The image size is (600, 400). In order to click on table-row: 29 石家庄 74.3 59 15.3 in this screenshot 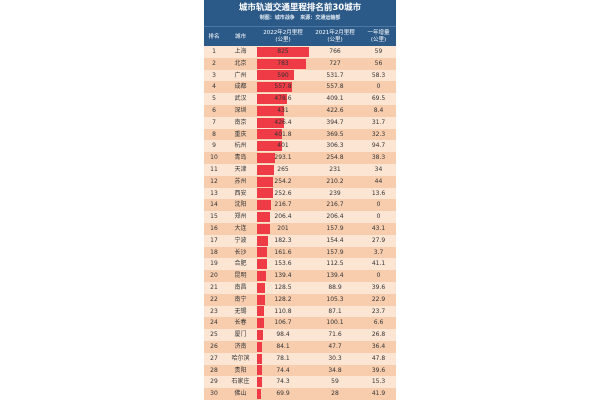, I will do `click(300, 382)`.